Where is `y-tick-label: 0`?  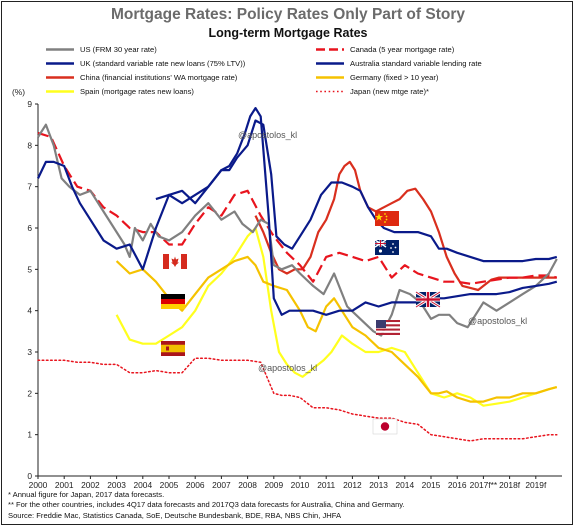
y-tick-label: 0 is located at coordinates (29, 476).